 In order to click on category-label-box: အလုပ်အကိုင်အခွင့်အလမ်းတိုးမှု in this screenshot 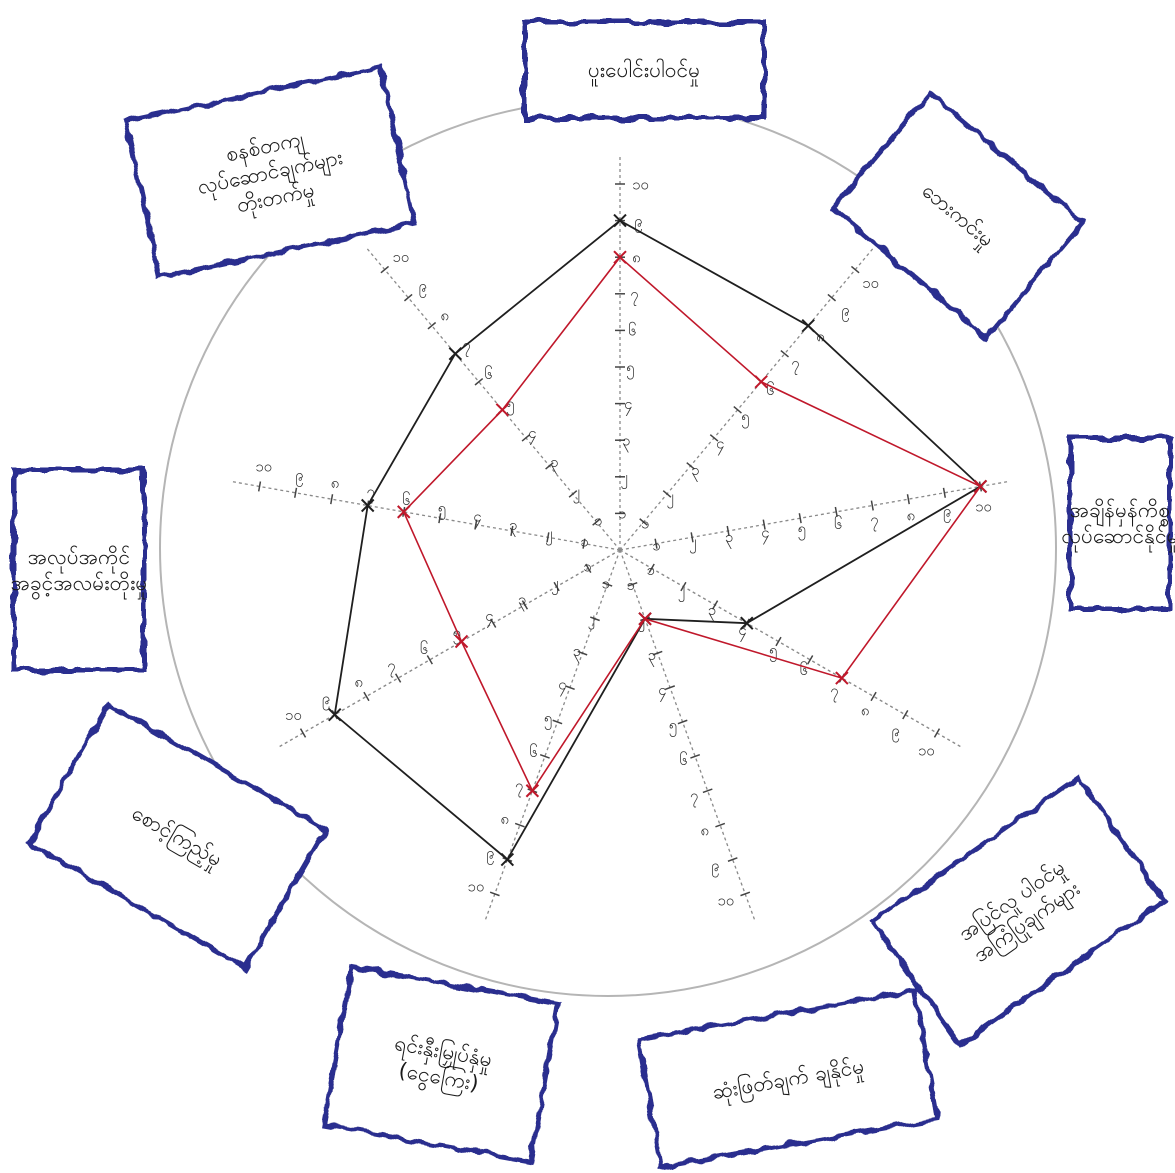, I will do `click(79, 570)`.